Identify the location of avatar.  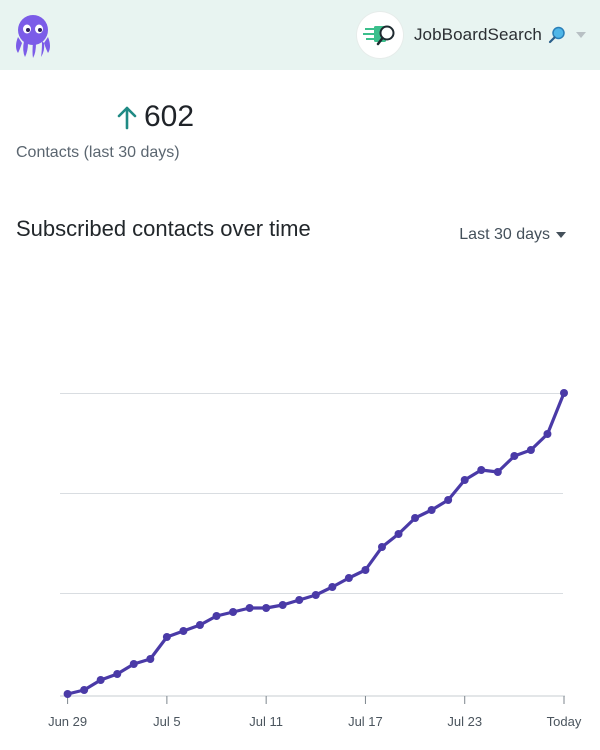
(379, 35).